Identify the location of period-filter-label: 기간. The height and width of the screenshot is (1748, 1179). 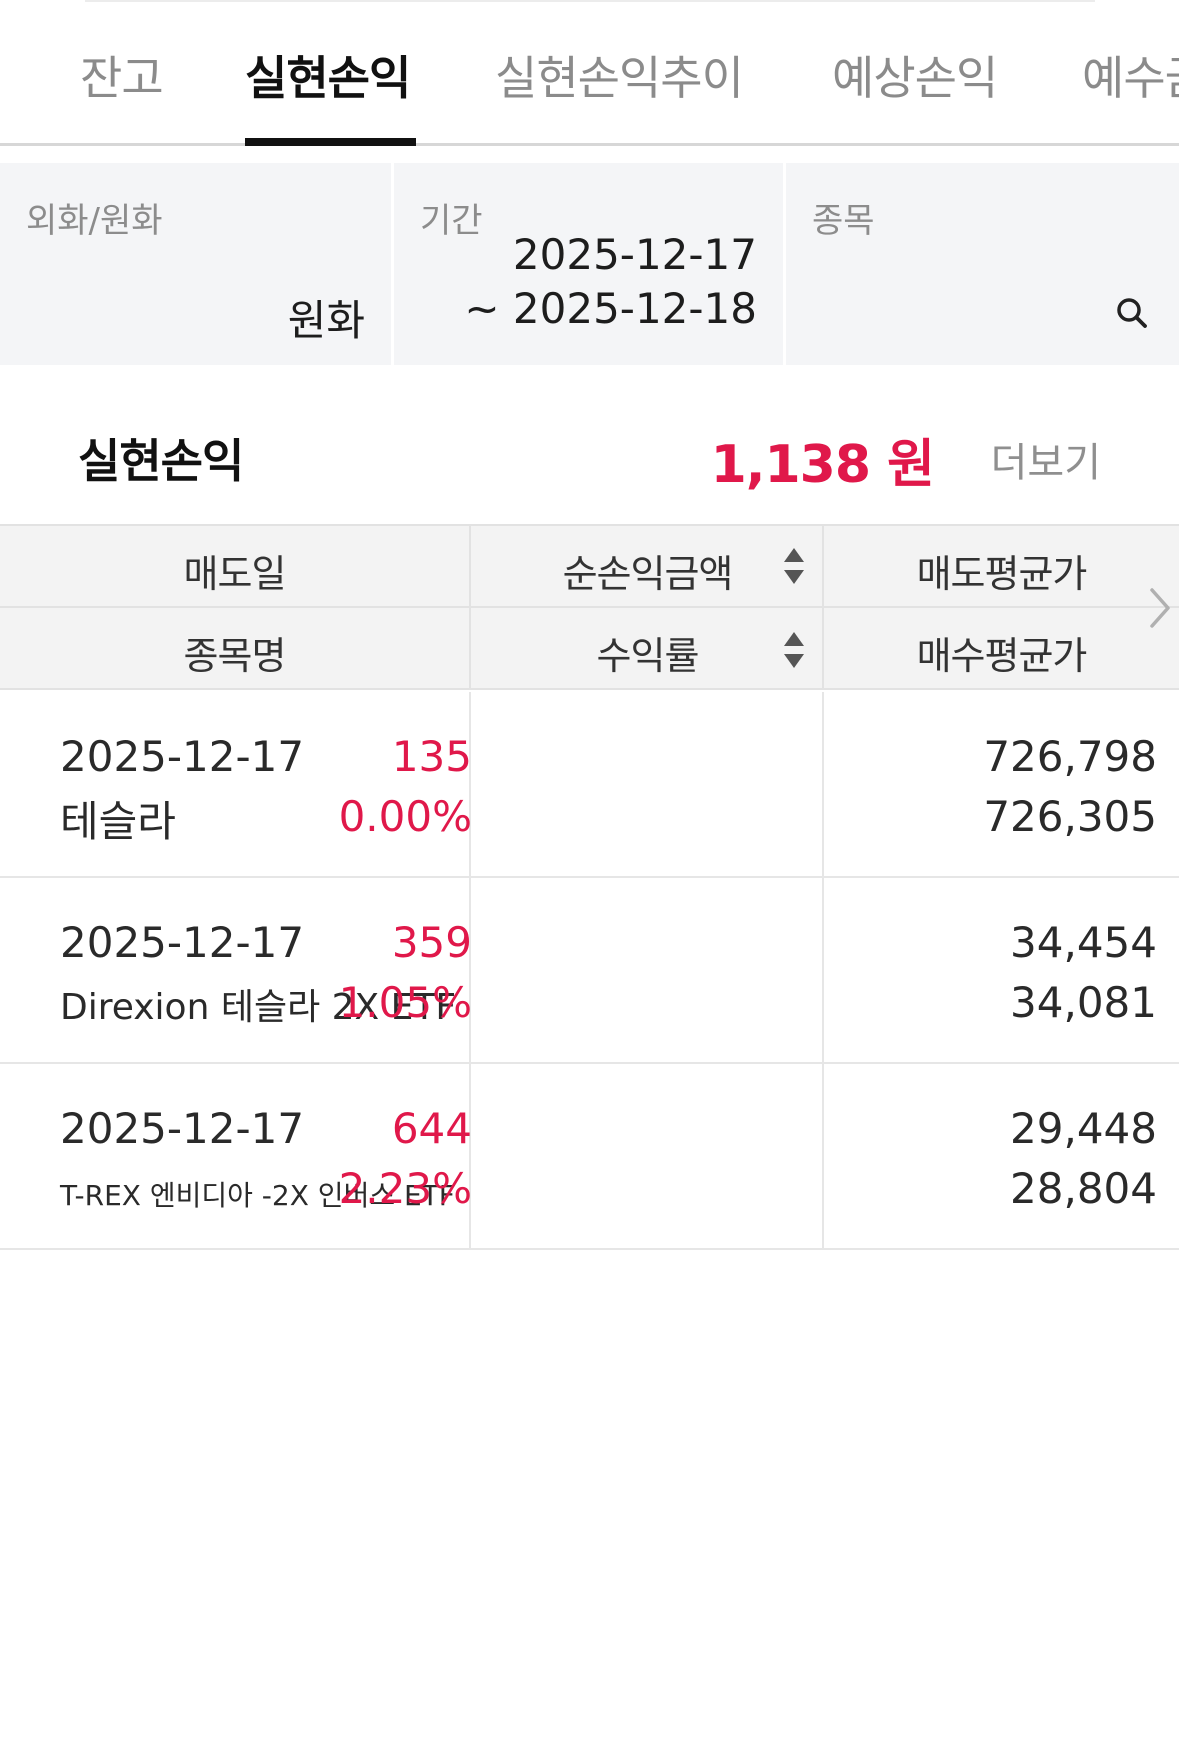
(451, 221).